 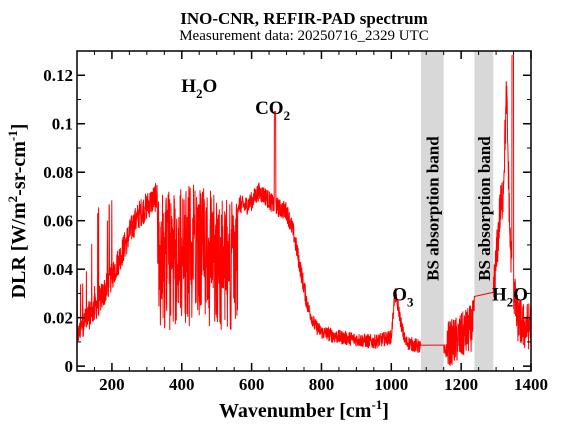 What do you see at coordinates (182, 384) in the screenshot?
I see `x-tick-label: 400` at bounding box center [182, 384].